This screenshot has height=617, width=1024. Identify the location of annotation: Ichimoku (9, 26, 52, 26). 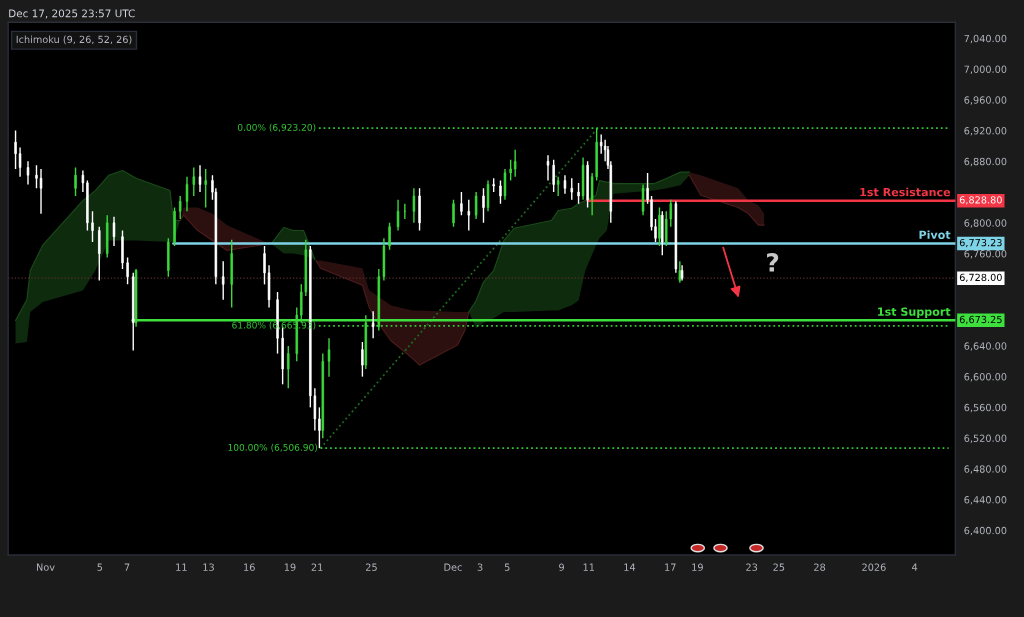
(74, 40).